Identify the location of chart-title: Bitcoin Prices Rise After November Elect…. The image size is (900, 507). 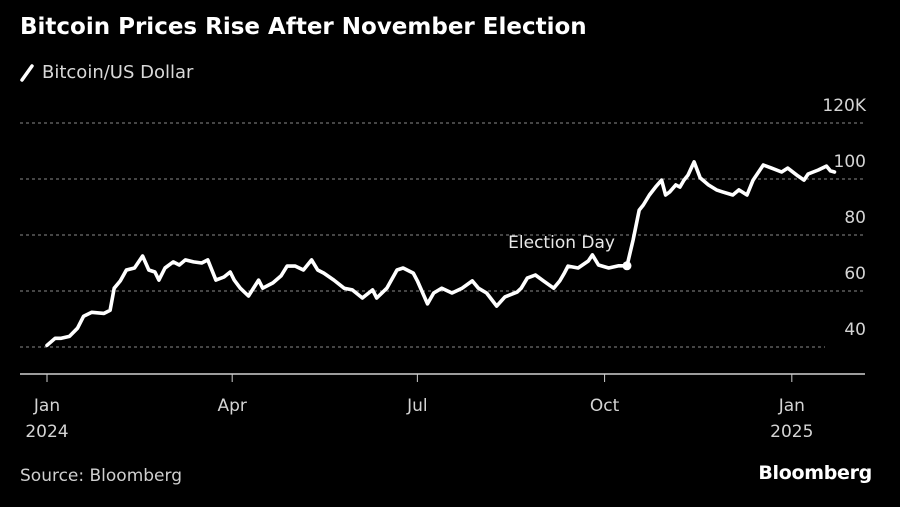
(303, 27).